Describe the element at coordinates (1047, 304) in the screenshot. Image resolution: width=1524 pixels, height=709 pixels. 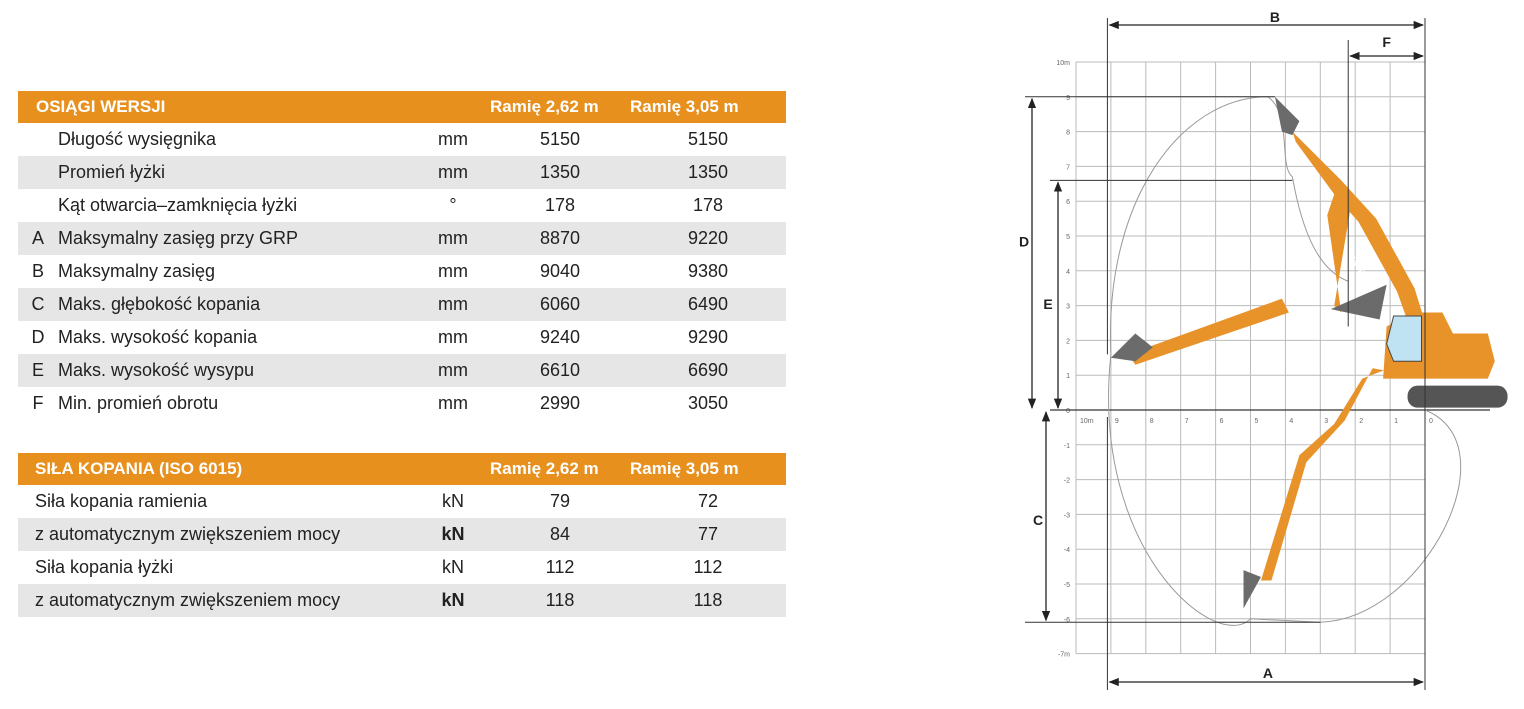
I see `dimension-label-e: E` at that location.